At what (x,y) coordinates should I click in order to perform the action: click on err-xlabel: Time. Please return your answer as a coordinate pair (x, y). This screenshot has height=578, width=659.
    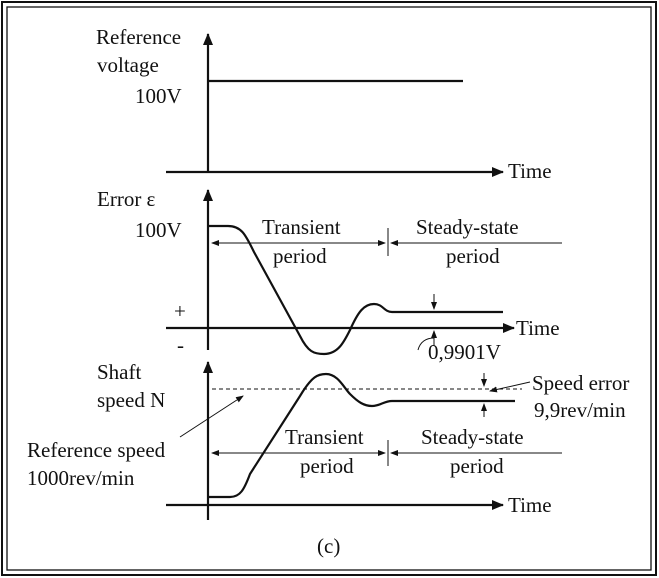
    Looking at the image, I should click on (538, 328).